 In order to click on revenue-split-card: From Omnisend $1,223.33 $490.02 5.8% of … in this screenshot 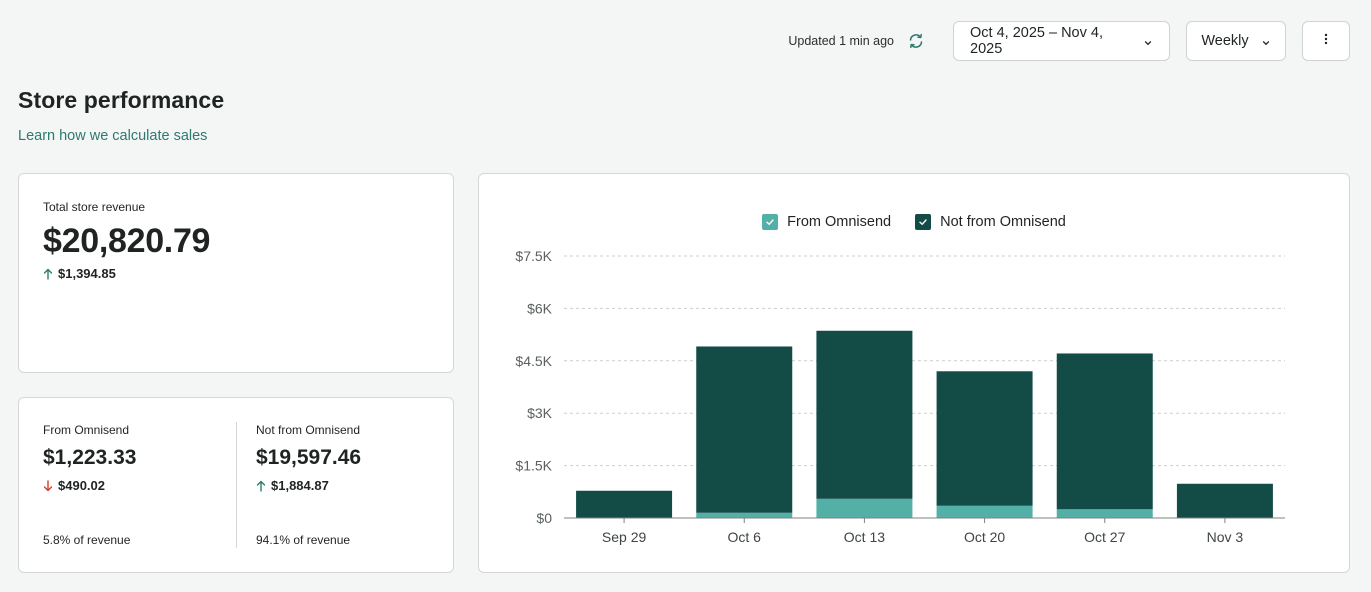, I will do `click(236, 485)`.